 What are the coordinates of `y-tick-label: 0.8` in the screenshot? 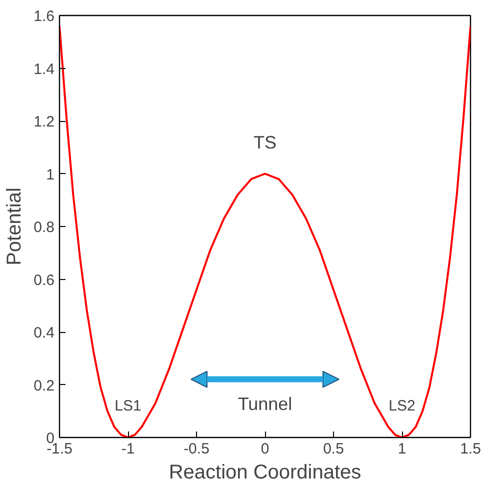 It's located at (44, 227).